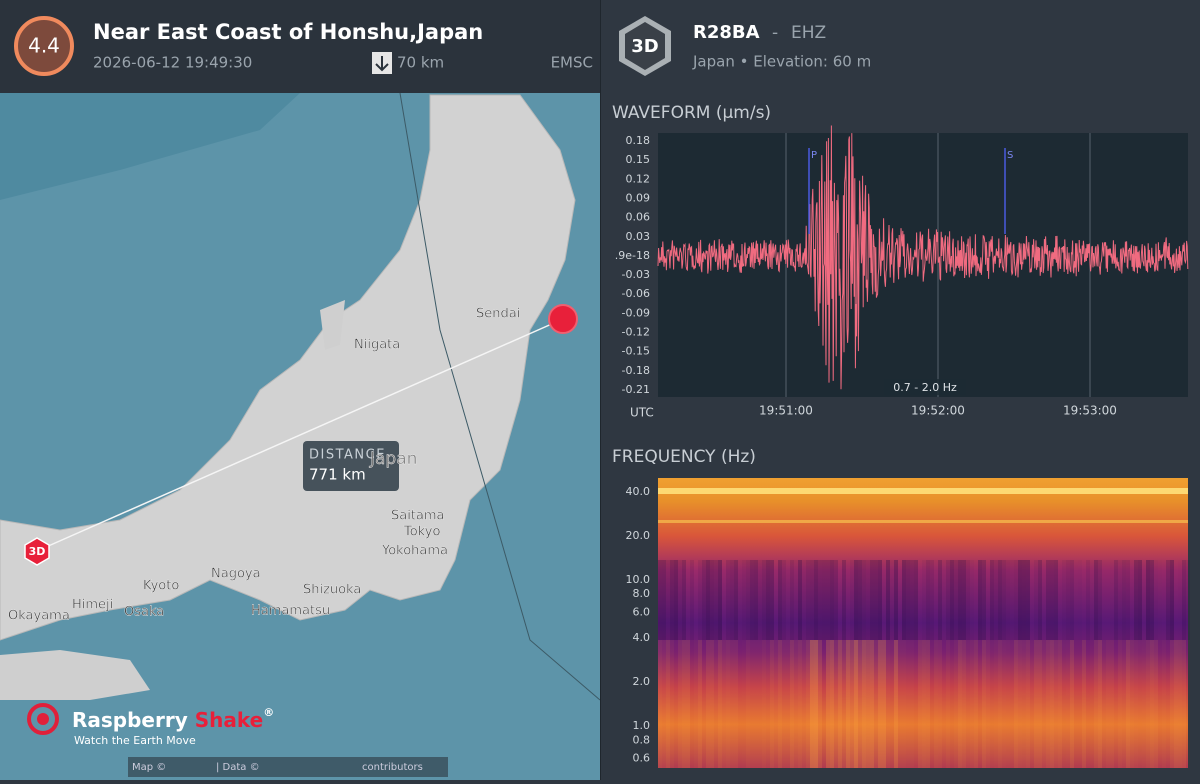  What do you see at coordinates (638, 579) in the screenshot?
I see `y-tick-label: 10.0` at bounding box center [638, 579].